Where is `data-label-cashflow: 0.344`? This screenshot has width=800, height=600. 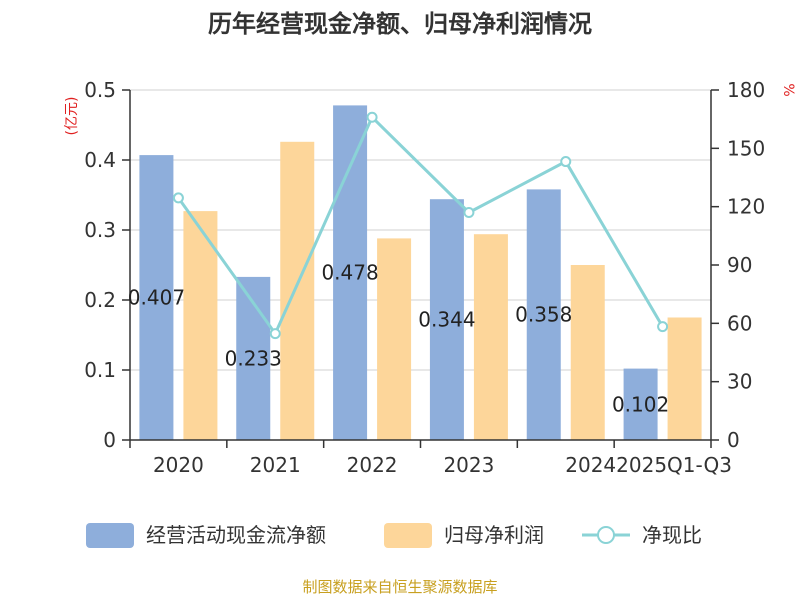 data-label-cashflow: 0.344 is located at coordinates (446, 320).